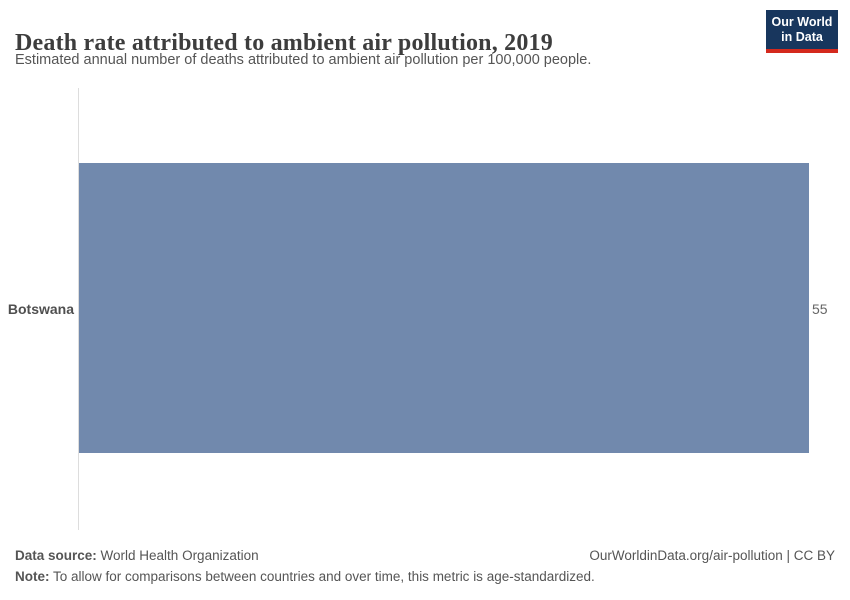  What do you see at coordinates (712, 555) in the screenshot?
I see `citation-link: OurWorldinData.org/air-pollution | CC BY` at bounding box center [712, 555].